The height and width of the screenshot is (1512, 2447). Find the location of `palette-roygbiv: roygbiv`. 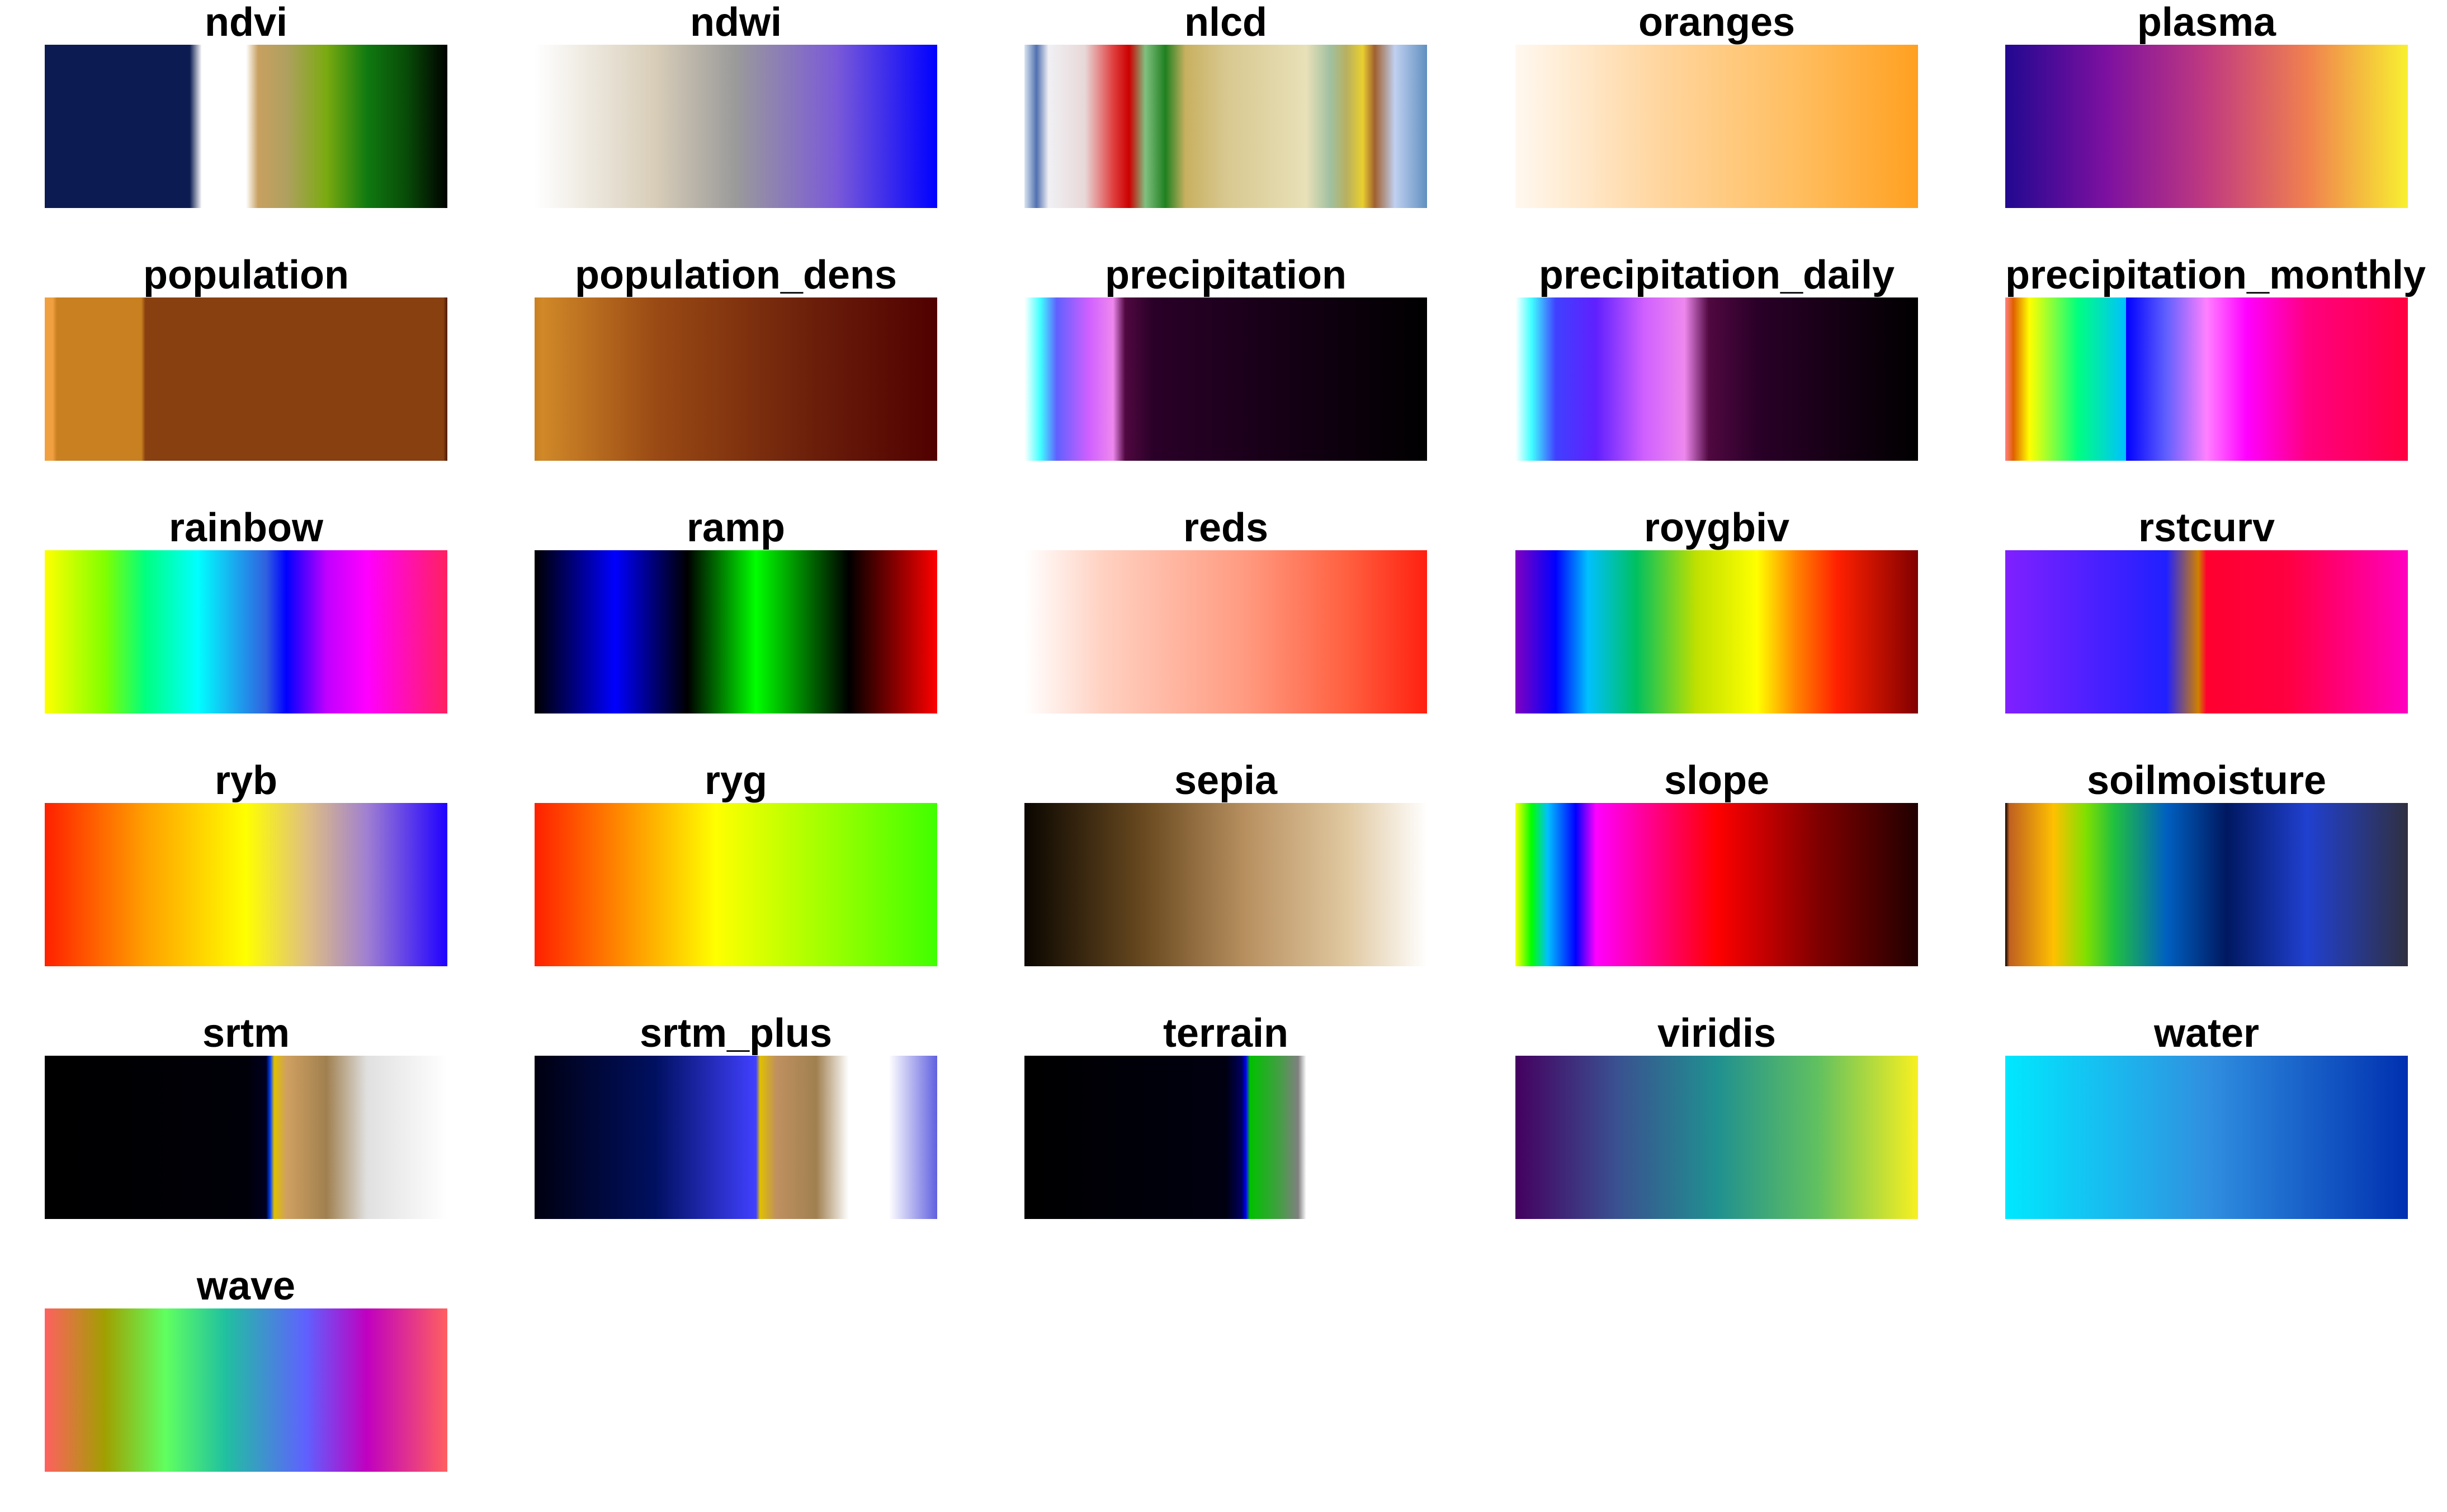

palette-roygbiv: roygbiv is located at coordinates (1716, 622).